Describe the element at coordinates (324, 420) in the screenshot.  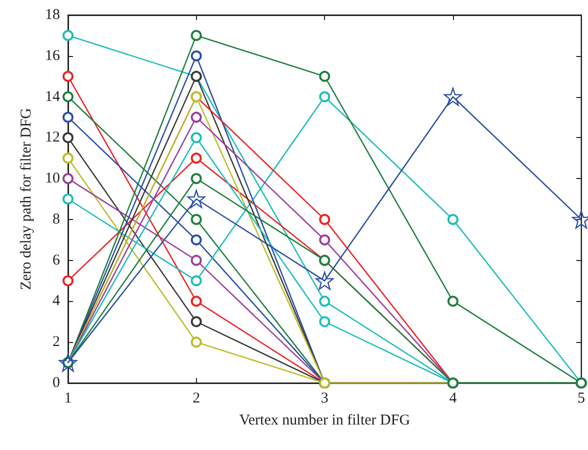
I see `x-axis-title: Vertex number in filter DFG` at that location.